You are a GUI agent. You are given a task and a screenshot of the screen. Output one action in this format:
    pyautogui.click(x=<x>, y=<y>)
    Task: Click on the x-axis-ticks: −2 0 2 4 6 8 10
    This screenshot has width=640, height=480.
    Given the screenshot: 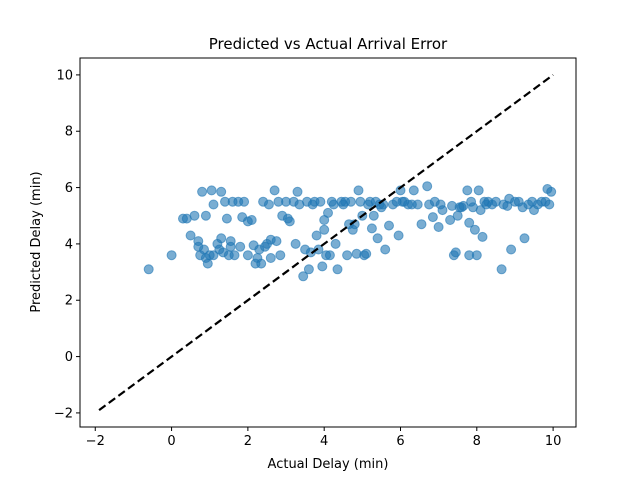 What is the action you would take?
    pyautogui.click(x=324, y=438)
    